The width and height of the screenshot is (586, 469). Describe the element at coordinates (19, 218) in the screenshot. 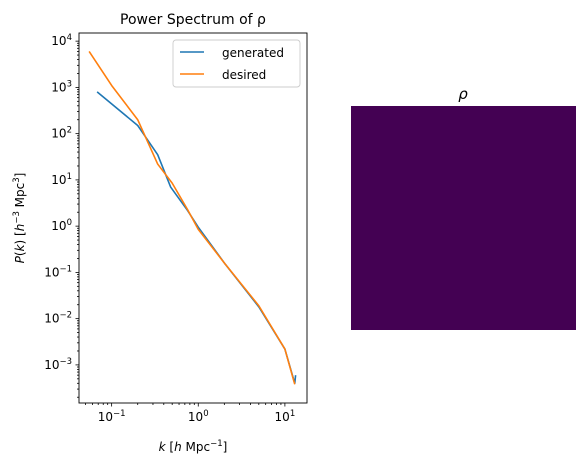

I see `y-axis-label: P(k) [h−3 Mpc3]` at that location.